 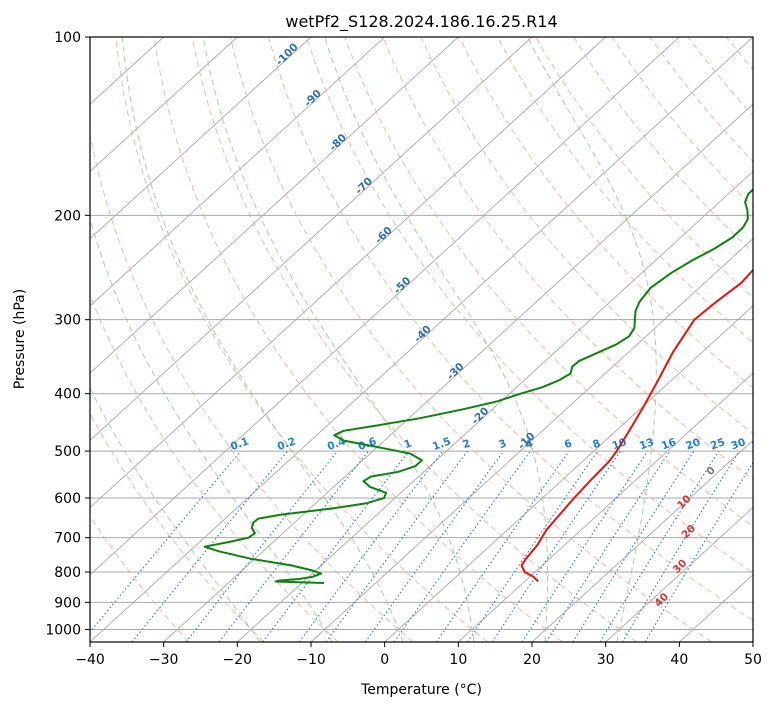 What do you see at coordinates (67, 603) in the screenshot?
I see `y-tick-label: 900` at bounding box center [67, 603].